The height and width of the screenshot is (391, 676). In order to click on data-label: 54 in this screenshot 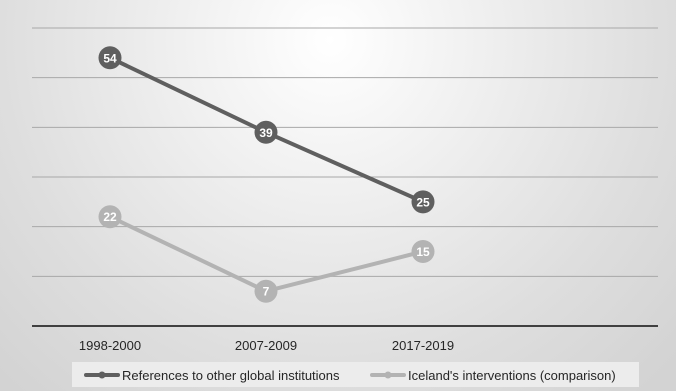, I will do `click(110, 58)`.